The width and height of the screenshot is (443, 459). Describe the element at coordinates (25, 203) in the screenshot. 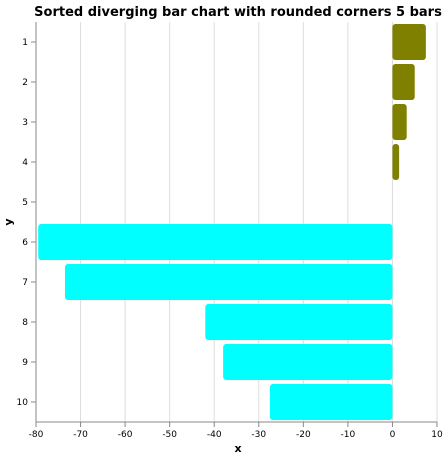

I see `y-tick-label: 5` at that location.